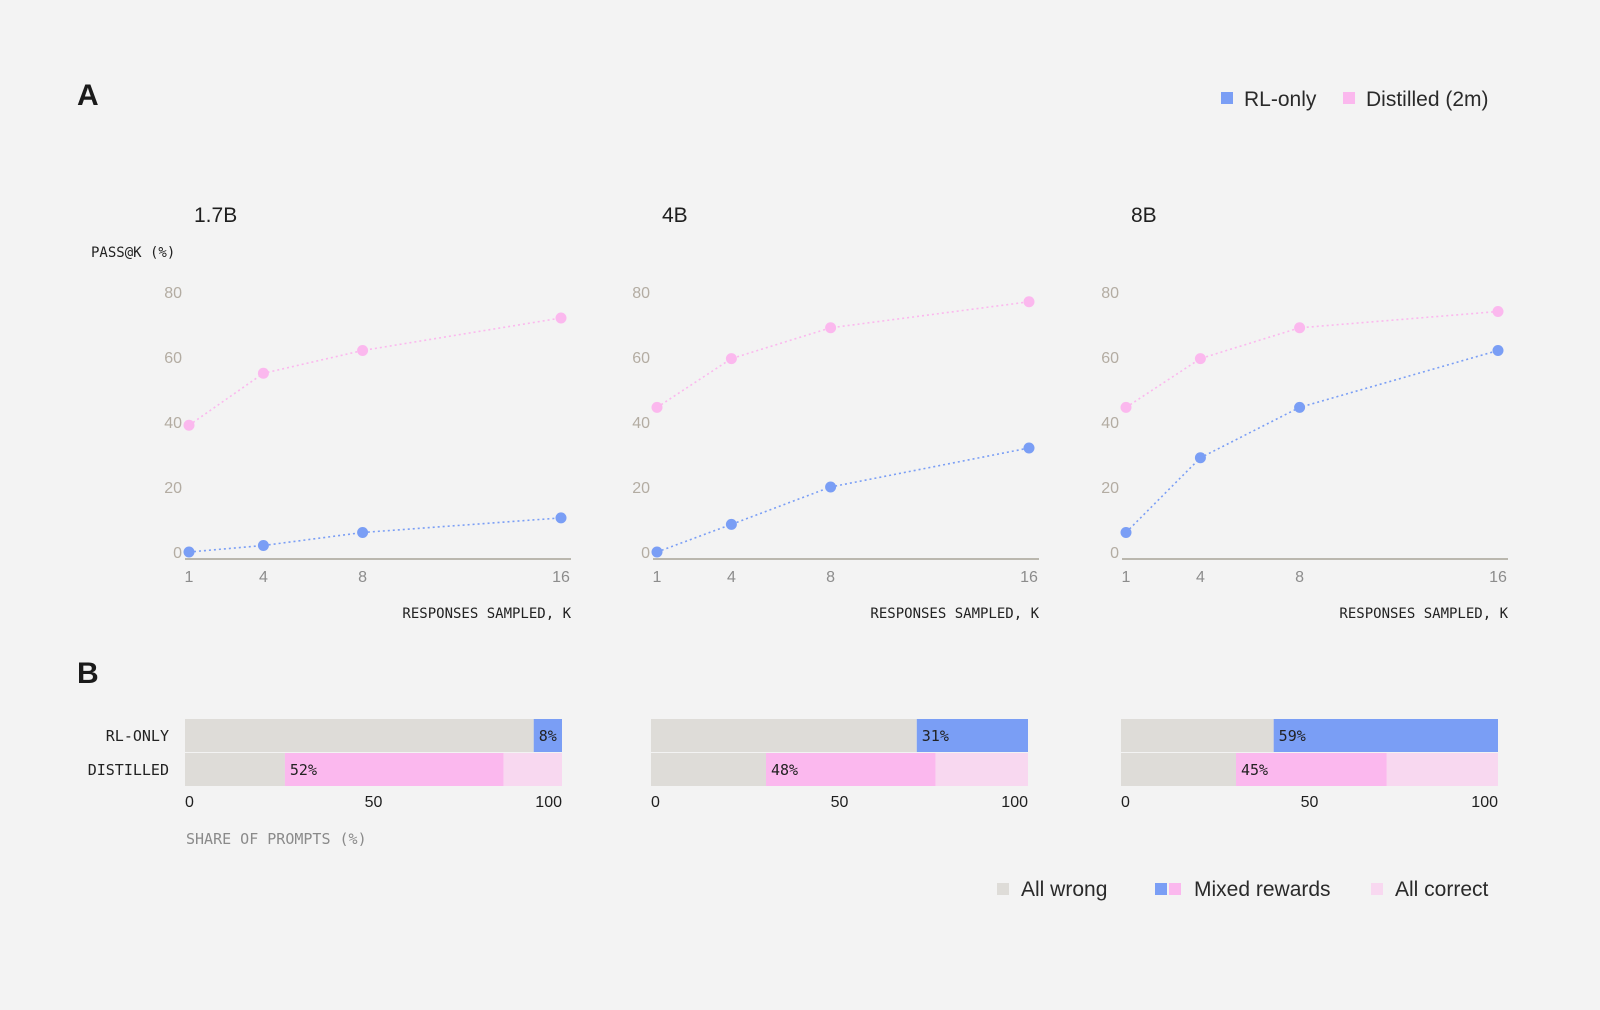  What do you see at coordinates (88, 95) in the screenshot?
I see `panel-a-label: A` at bounding box center [88, 95].